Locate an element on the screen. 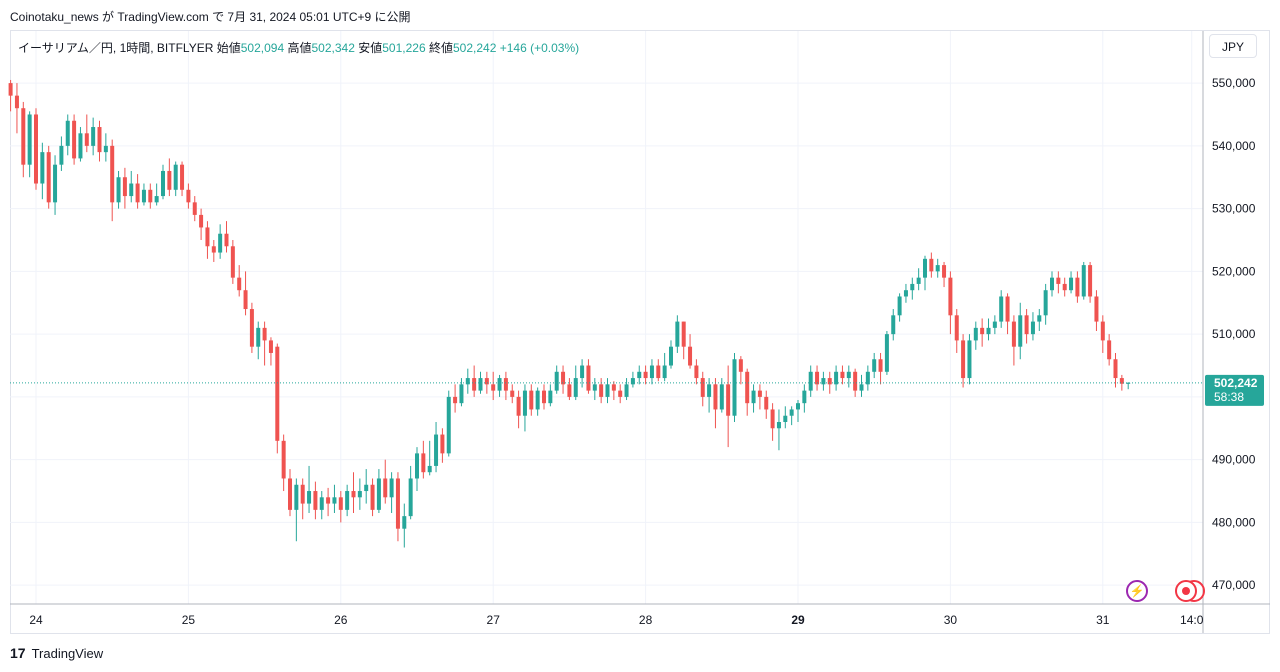  x-tick-label: 29 is located at coordinates (798, 620).